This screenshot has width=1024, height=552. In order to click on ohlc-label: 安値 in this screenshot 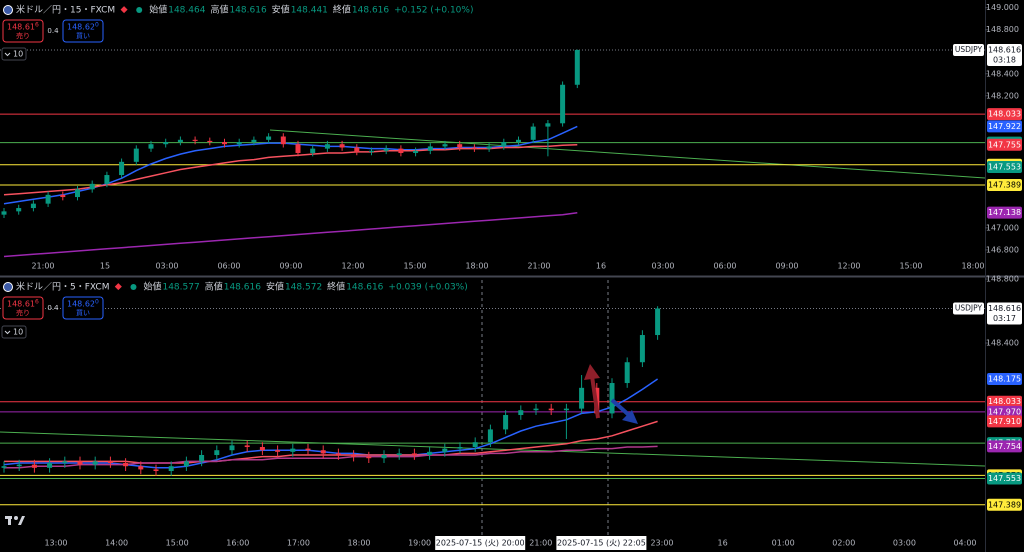, I will do `click(281, 10)`.